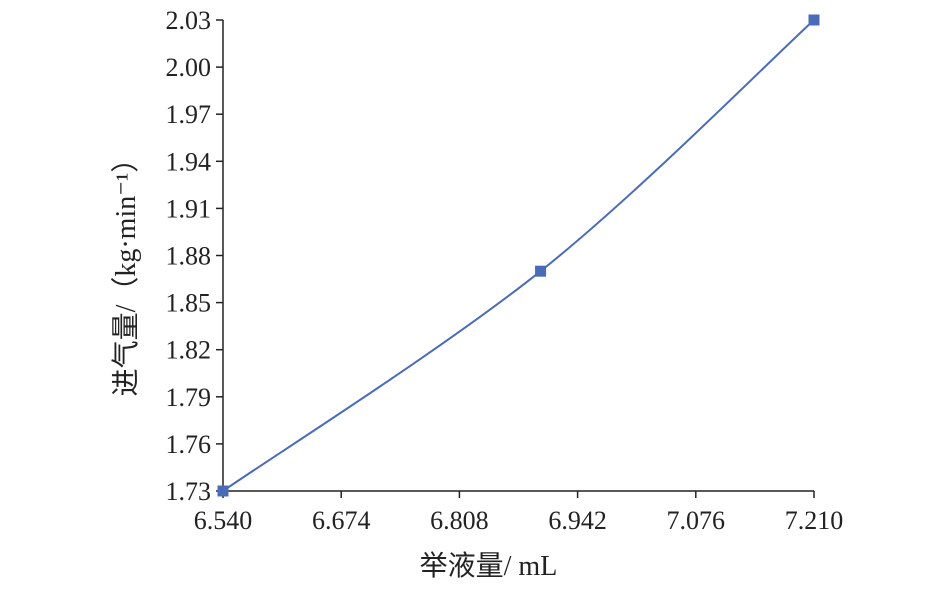 This screenshot has height=590, width=945. What do you see at coordinates (459, 520) in the screenshot?
I see `x-tick-label: 6.808` at bounding box center [459, 520].